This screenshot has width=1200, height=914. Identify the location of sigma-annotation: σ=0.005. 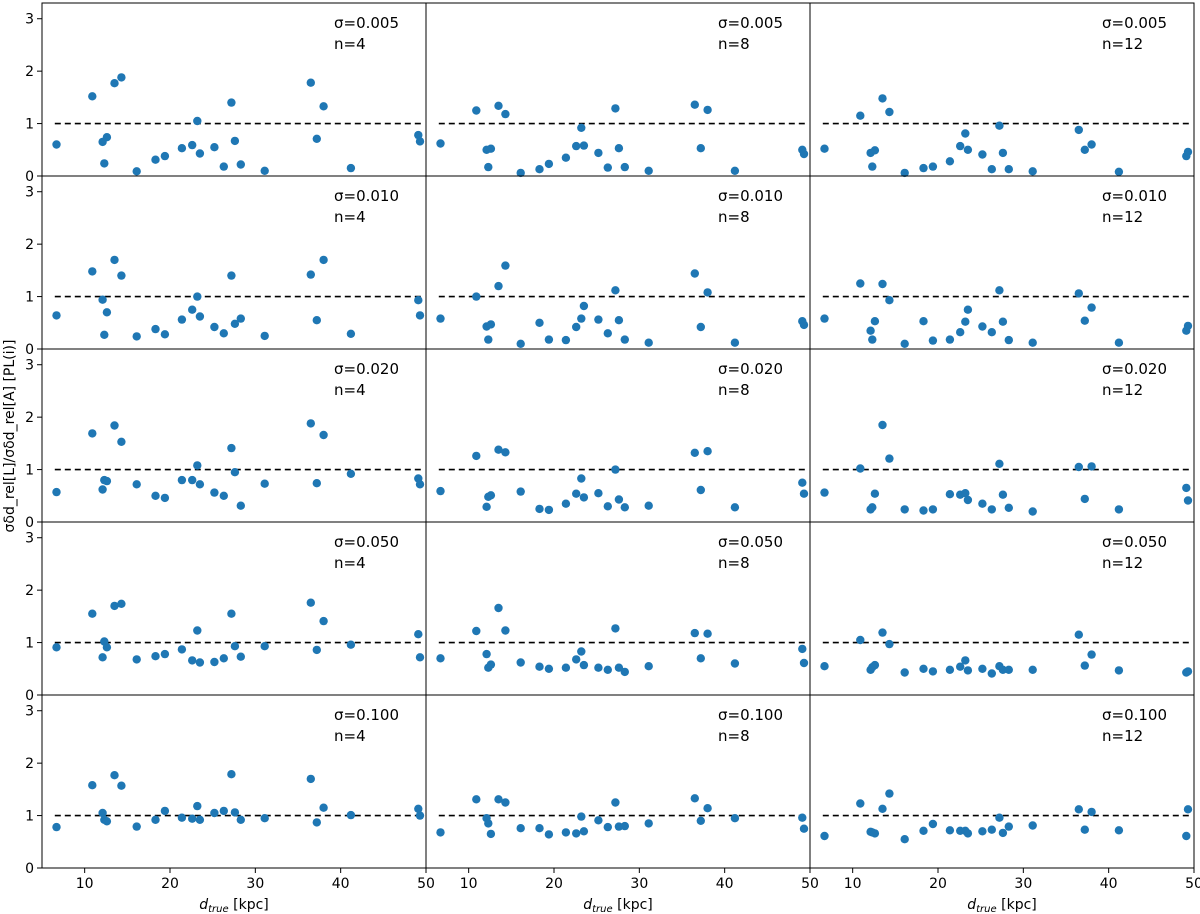
(1134, 23).